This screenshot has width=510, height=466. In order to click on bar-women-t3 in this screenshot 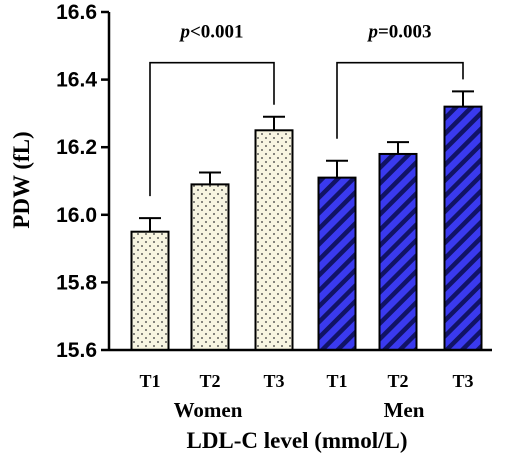, I will do `click(274, 240)`.